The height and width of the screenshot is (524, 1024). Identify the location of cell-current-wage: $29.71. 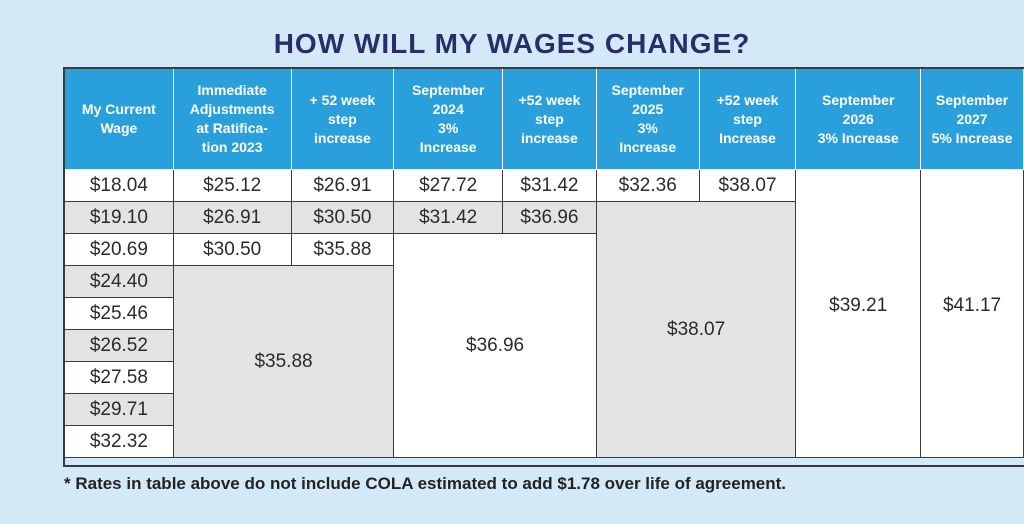
(119, 409).